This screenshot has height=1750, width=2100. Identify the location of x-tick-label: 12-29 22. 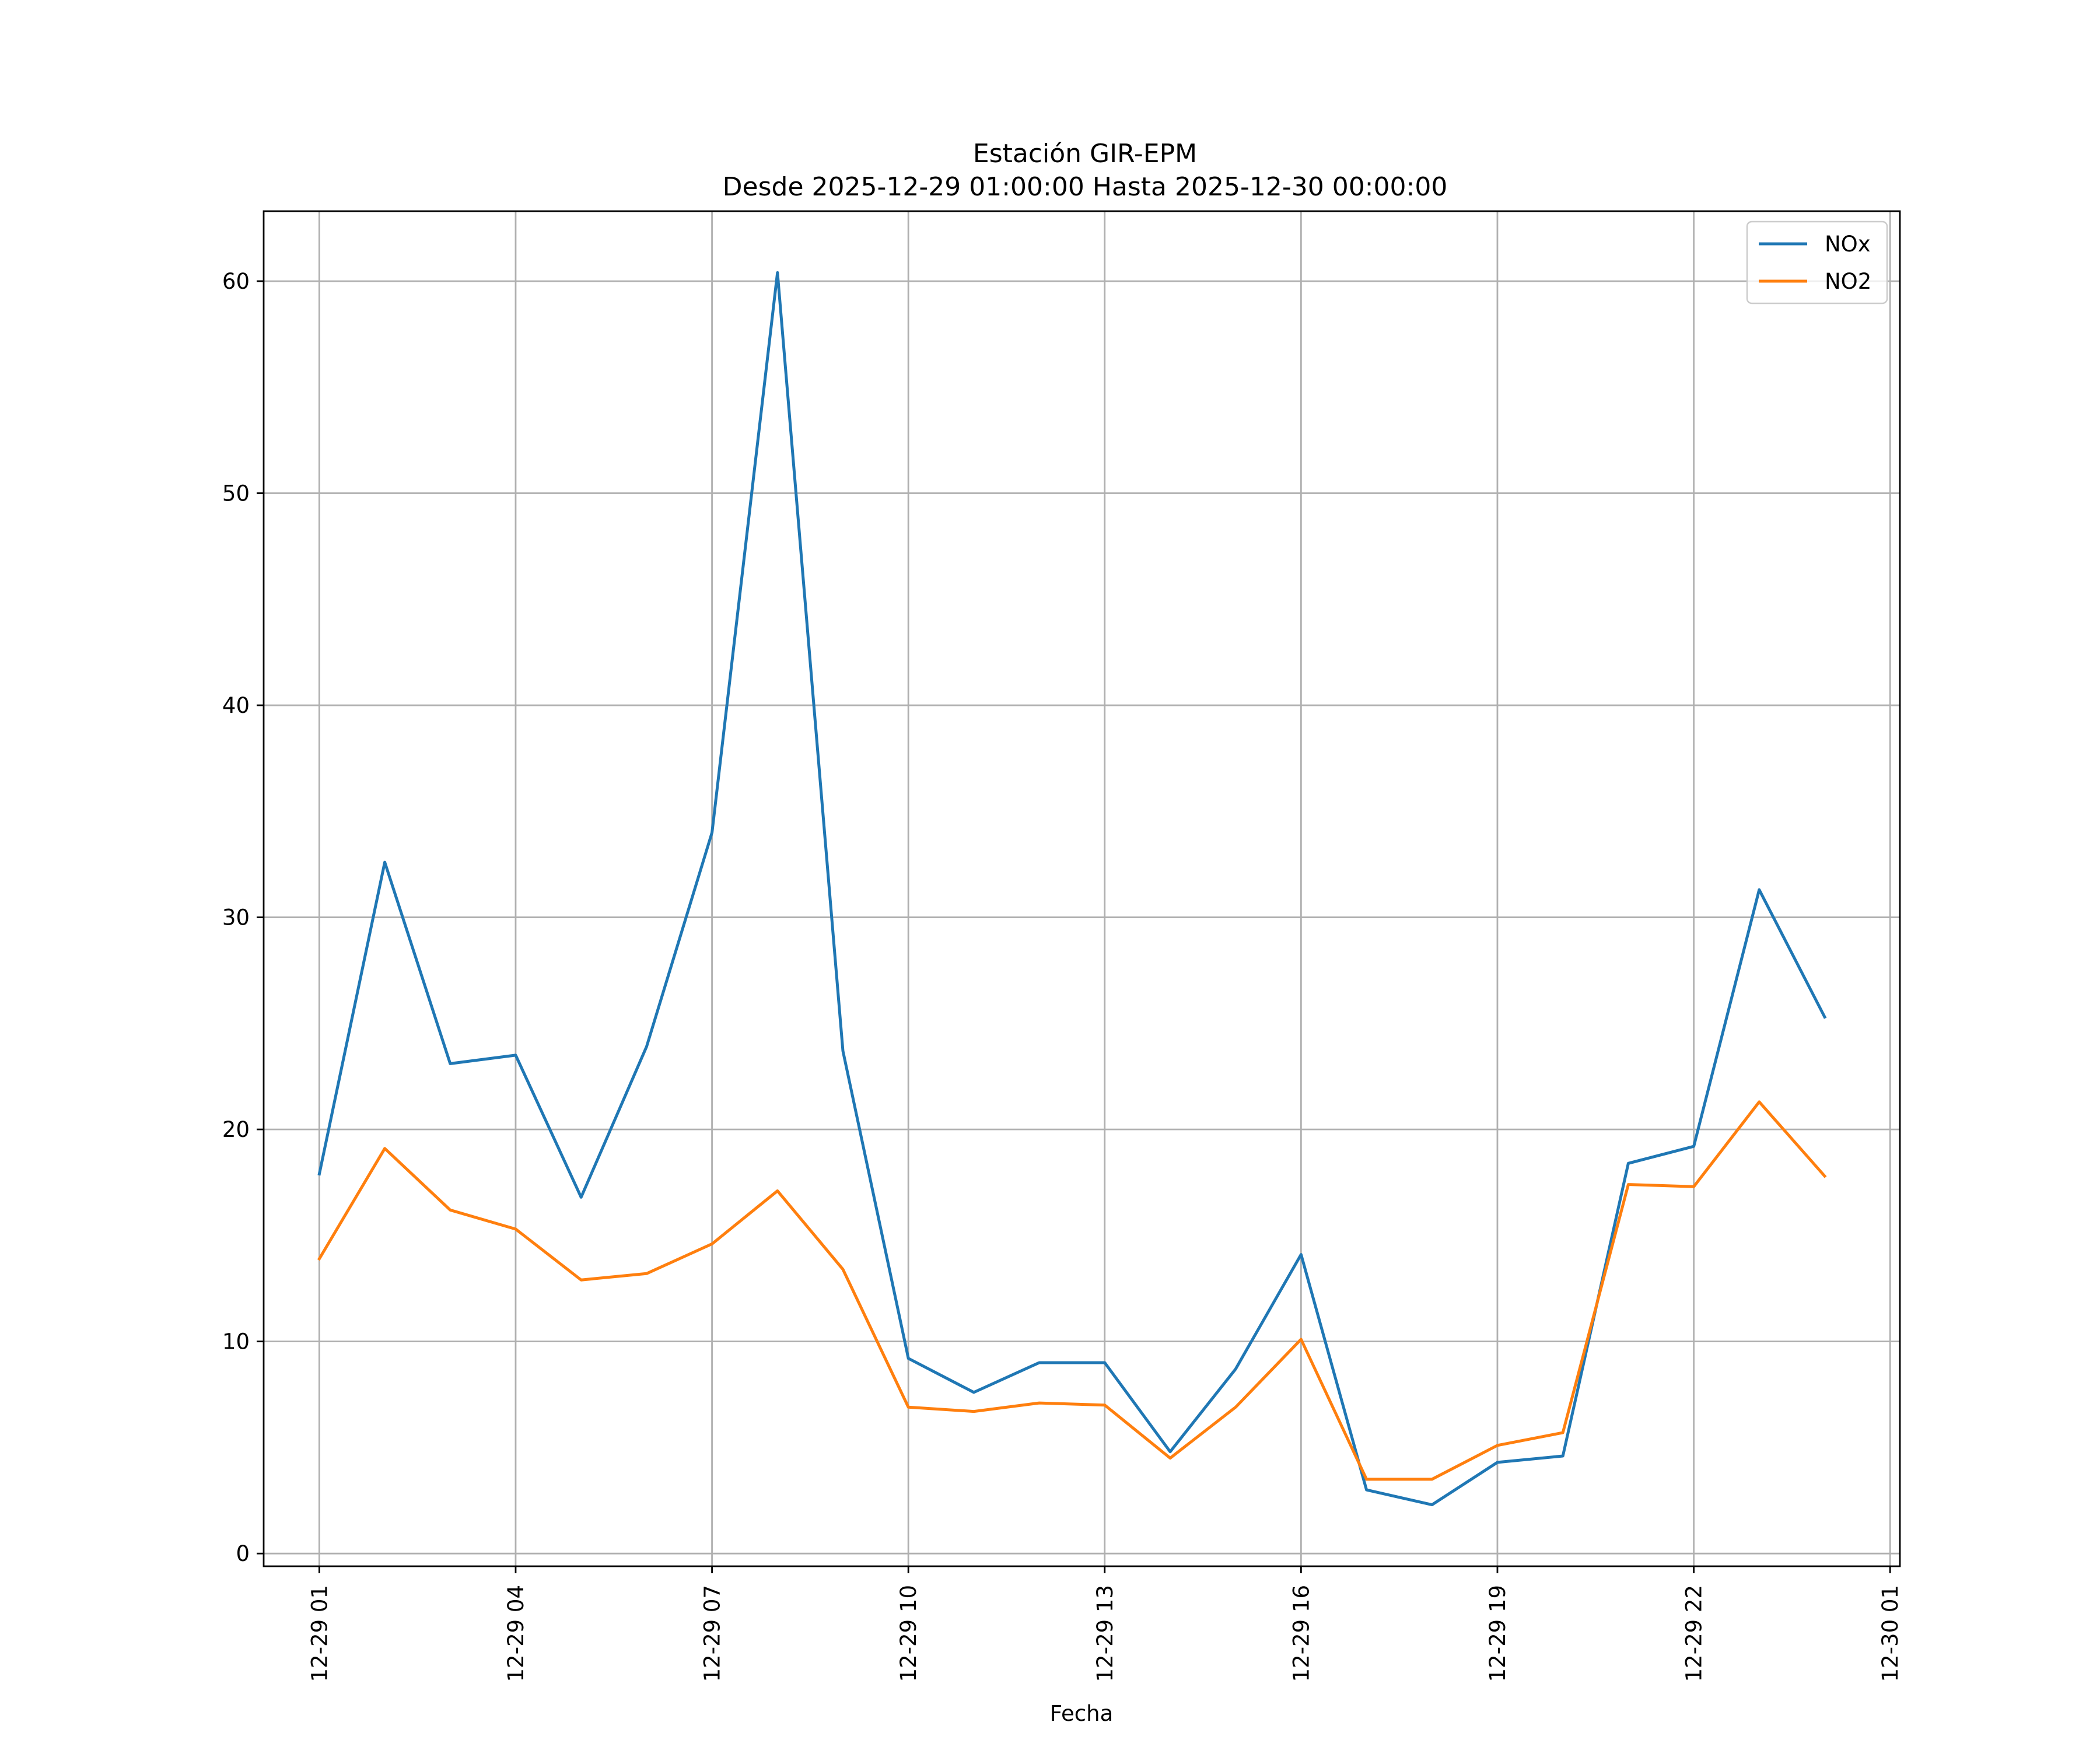
(1694, 1633).